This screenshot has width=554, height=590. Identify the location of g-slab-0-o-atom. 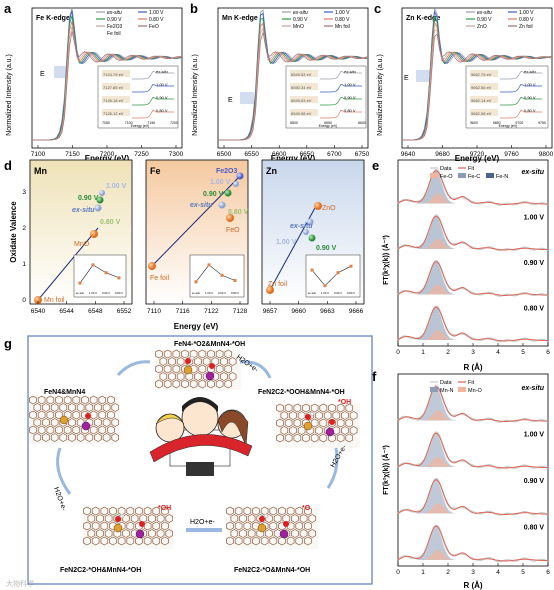
(212, 366).